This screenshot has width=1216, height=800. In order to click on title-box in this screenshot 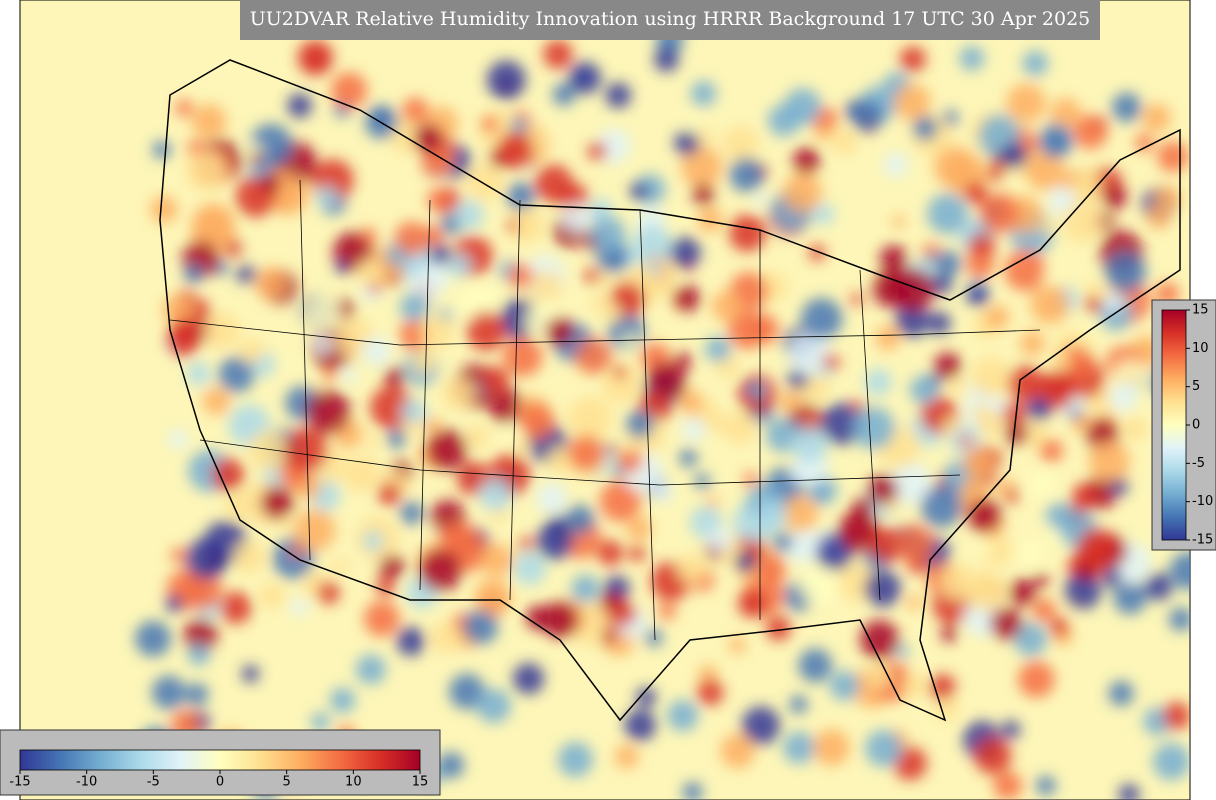, I will do `click(670, 20)`.